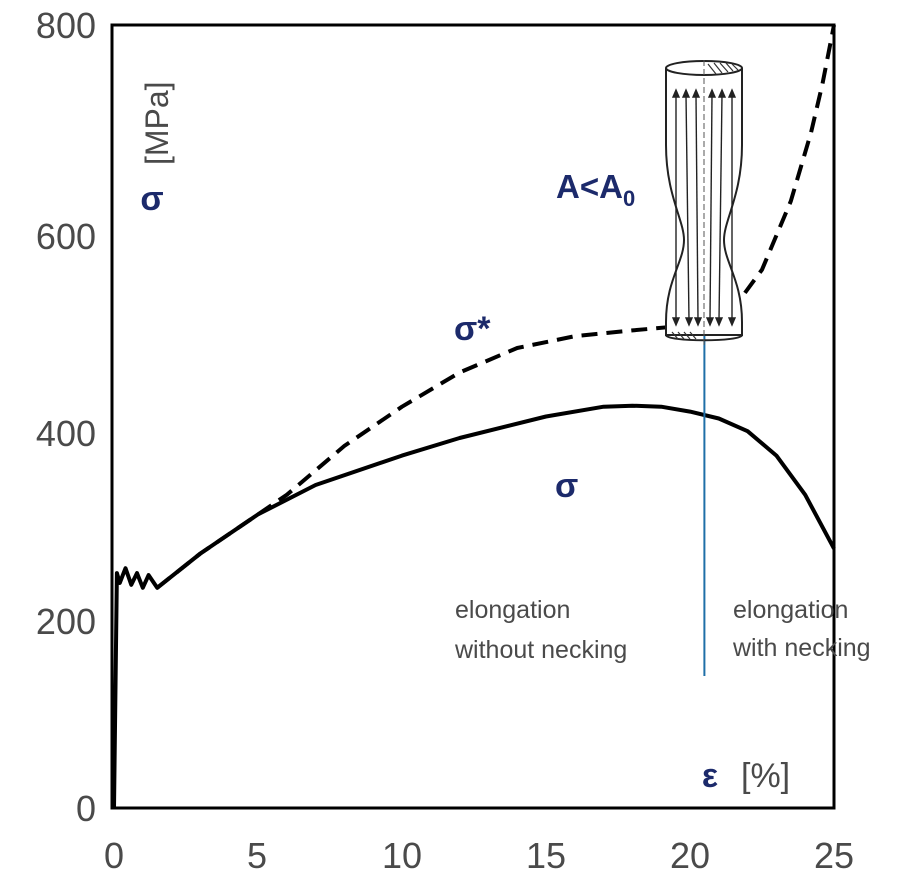 The width and height of the screenshot is (916, 881). I want to click on area-condition-label: A<A0, so click(595, 189).